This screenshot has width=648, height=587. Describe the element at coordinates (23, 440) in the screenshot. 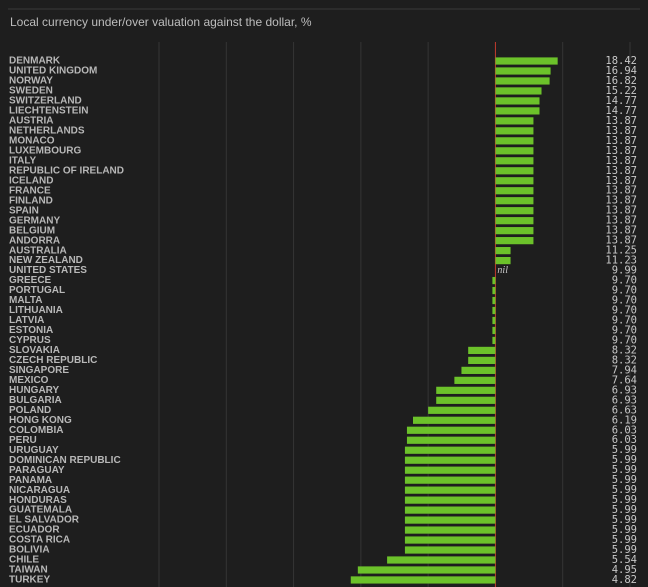

I see `category-label: PERU` at that location.